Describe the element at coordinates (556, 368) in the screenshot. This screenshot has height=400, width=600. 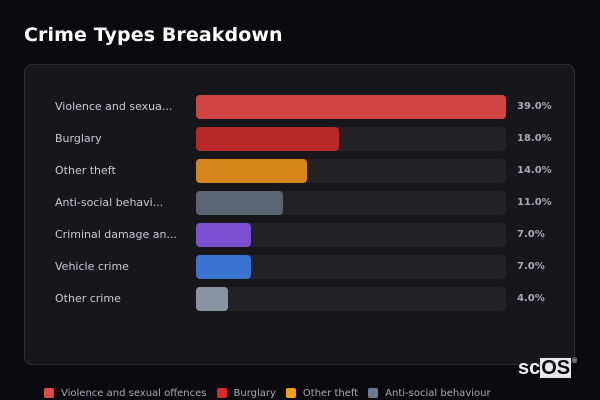
I see `logo-text-os: OS` at that location.